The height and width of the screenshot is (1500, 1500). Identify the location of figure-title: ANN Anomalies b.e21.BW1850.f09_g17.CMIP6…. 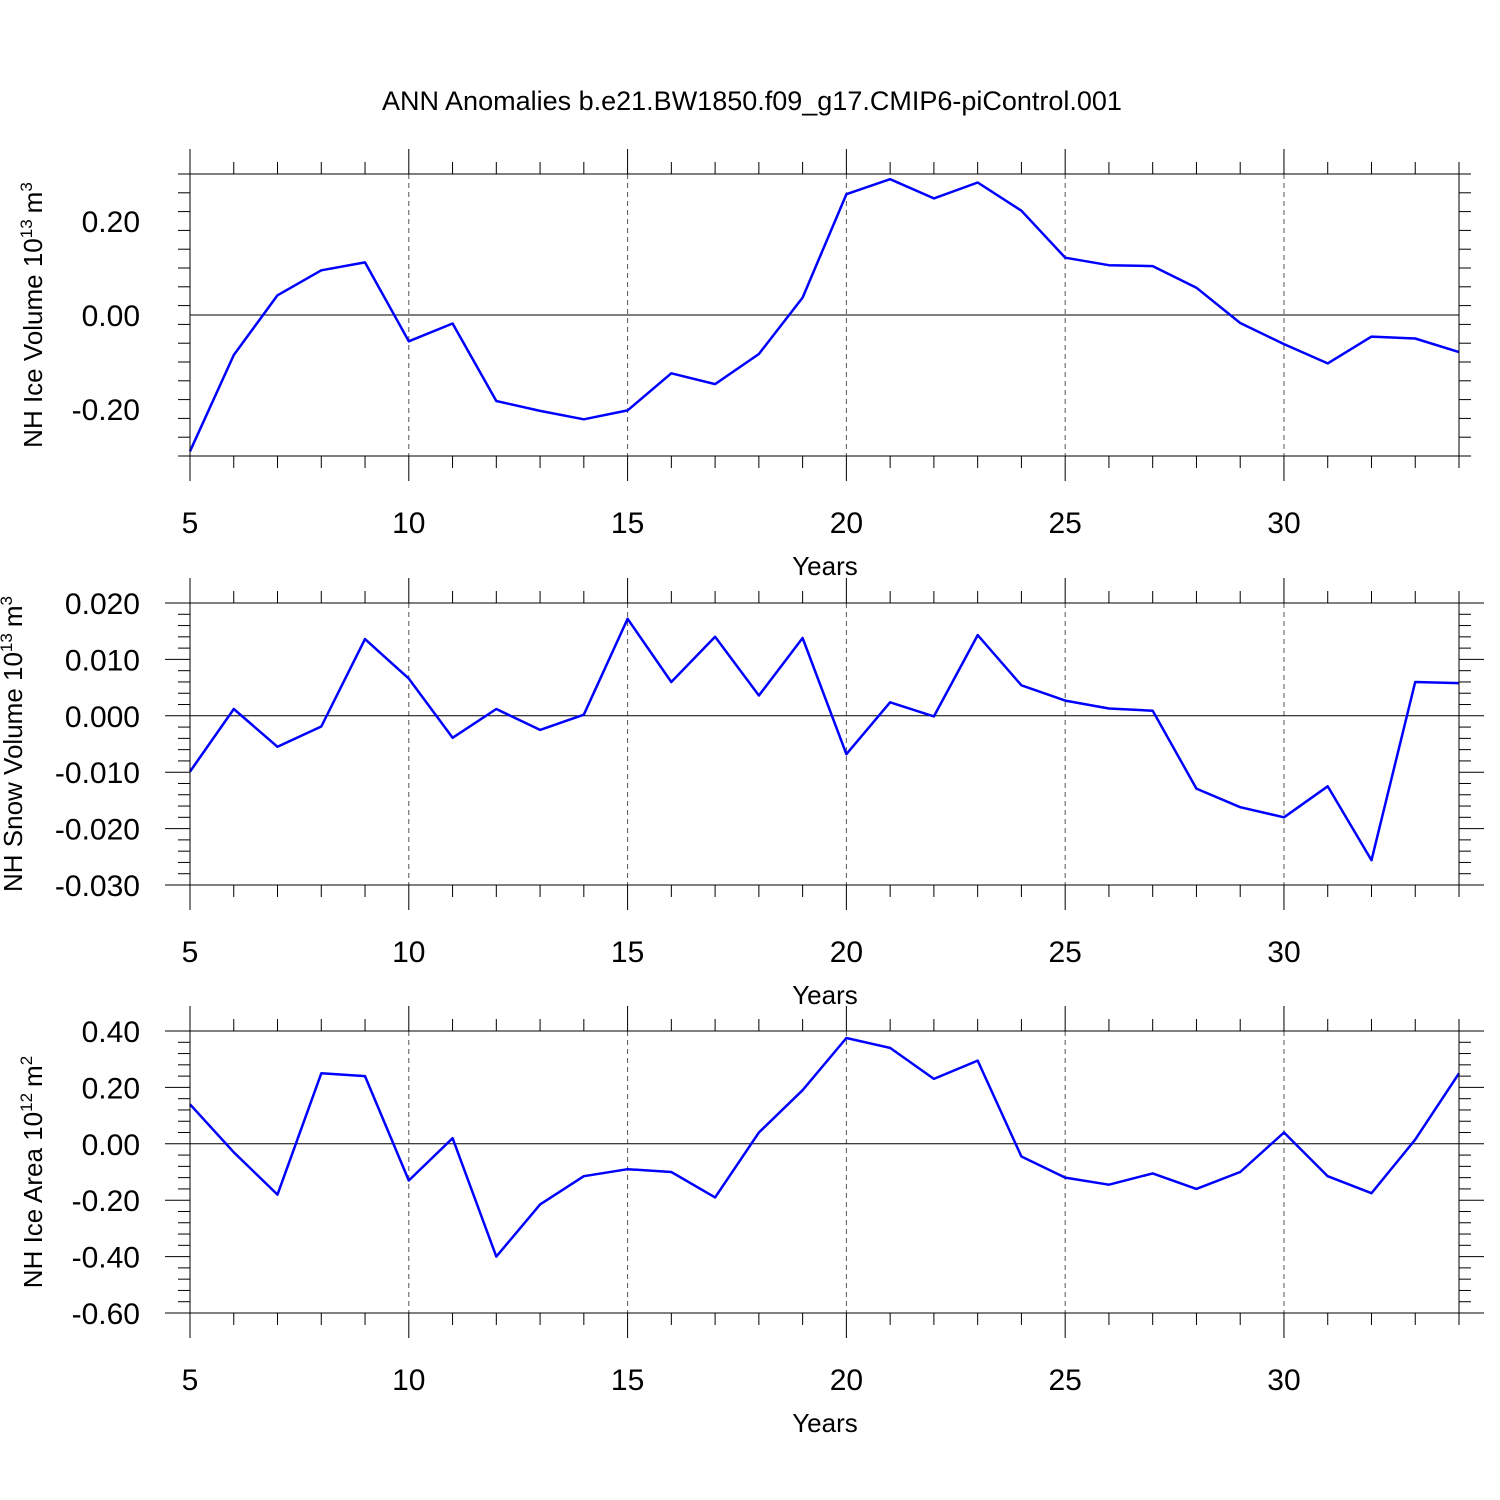
(752, 101).